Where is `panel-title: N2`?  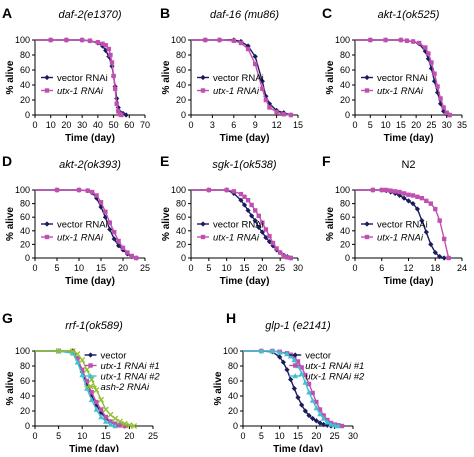 panel-title: N2 is located at coordinates (408, 165).